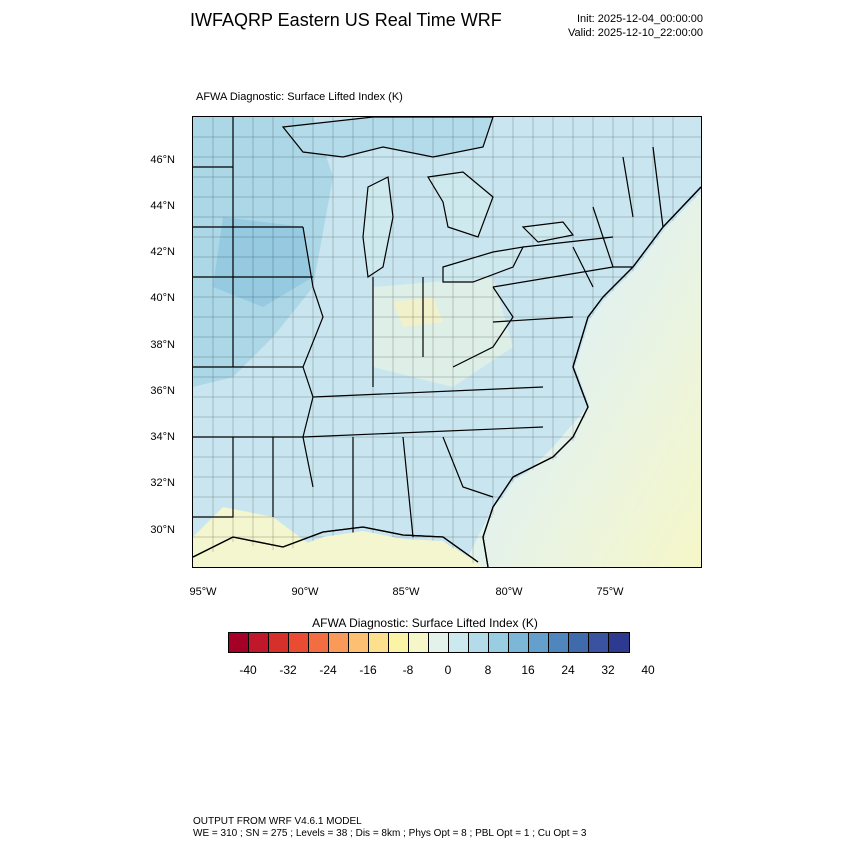  What do you see at coordinates (162, 206) in the screenshot?
I see `lat-tick: 44°N` at bounding box center [162, 206].